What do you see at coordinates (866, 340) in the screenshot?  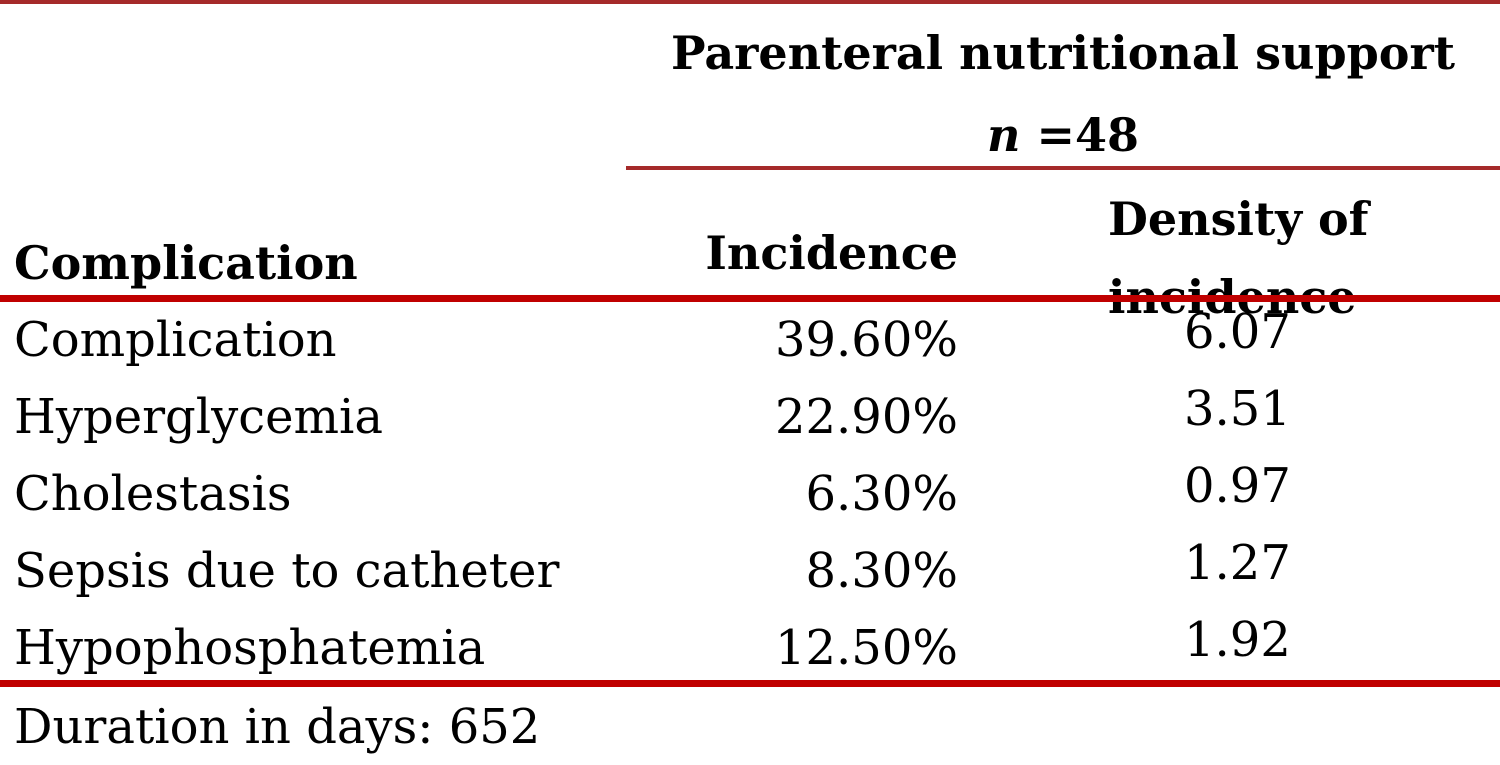 I see `row-incidence: 39.60%` at bounding box center [866, 340].